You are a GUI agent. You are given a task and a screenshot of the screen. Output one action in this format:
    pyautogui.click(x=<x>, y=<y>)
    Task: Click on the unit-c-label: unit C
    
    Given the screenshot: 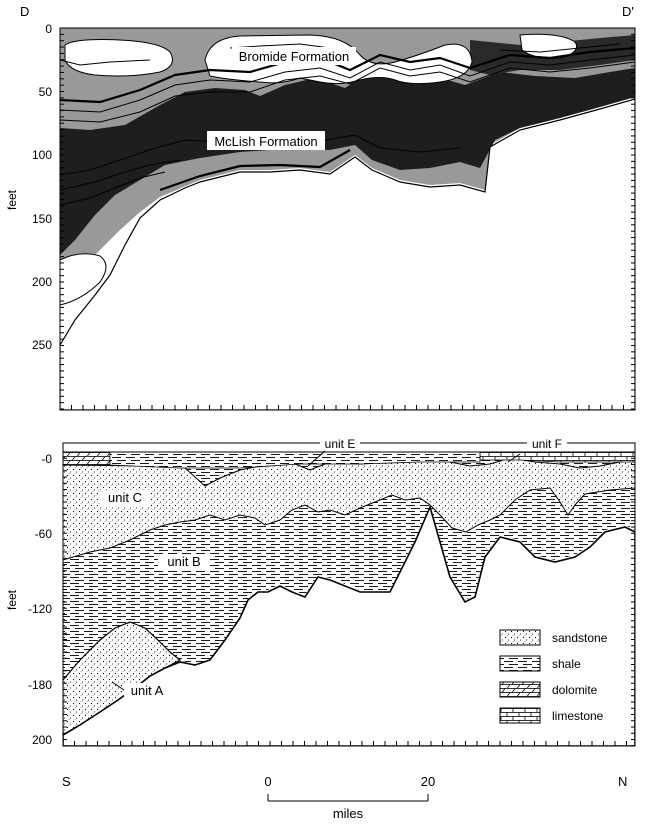 What is the action you would take?
    pyautogui.click(x=125, y=497)
    